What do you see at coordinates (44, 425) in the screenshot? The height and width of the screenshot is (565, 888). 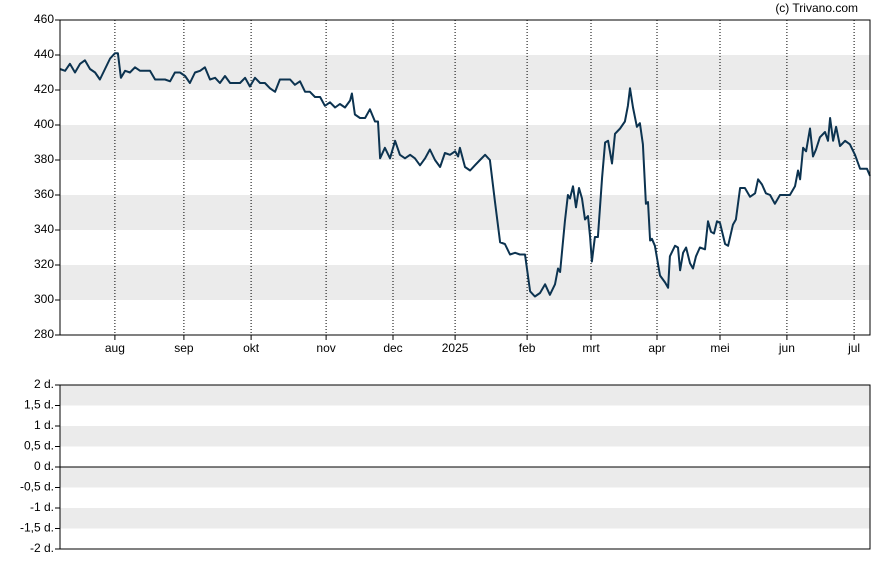 I see `y-tick-label: 1 d.` at bounding box center [44, 425].